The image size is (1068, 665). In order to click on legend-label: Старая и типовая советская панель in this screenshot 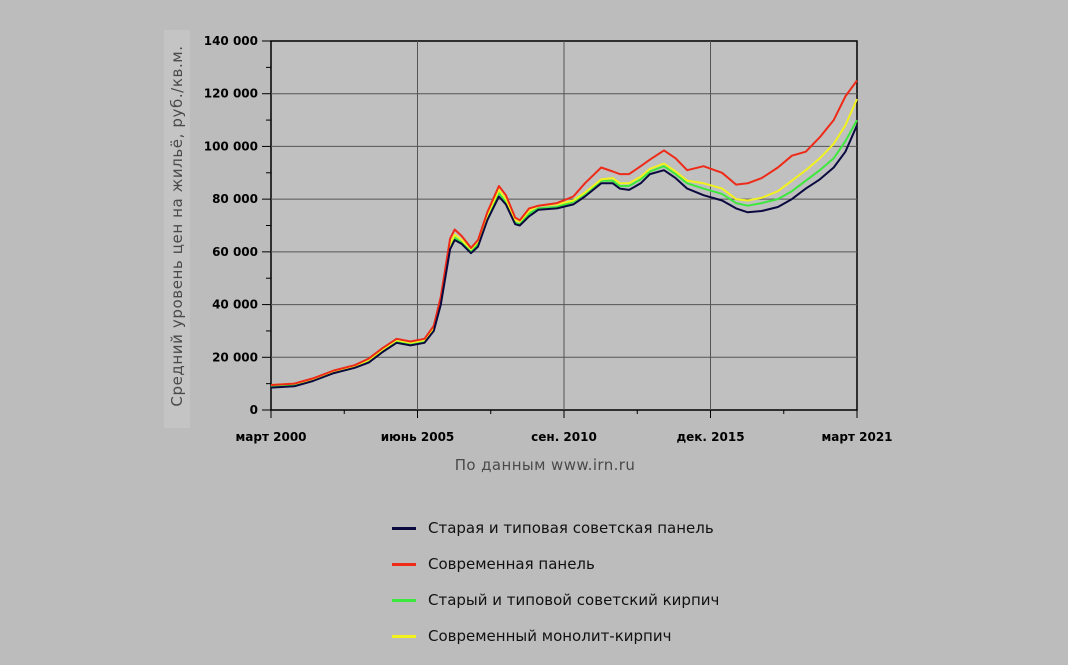, I will do `click(571, 528)`.